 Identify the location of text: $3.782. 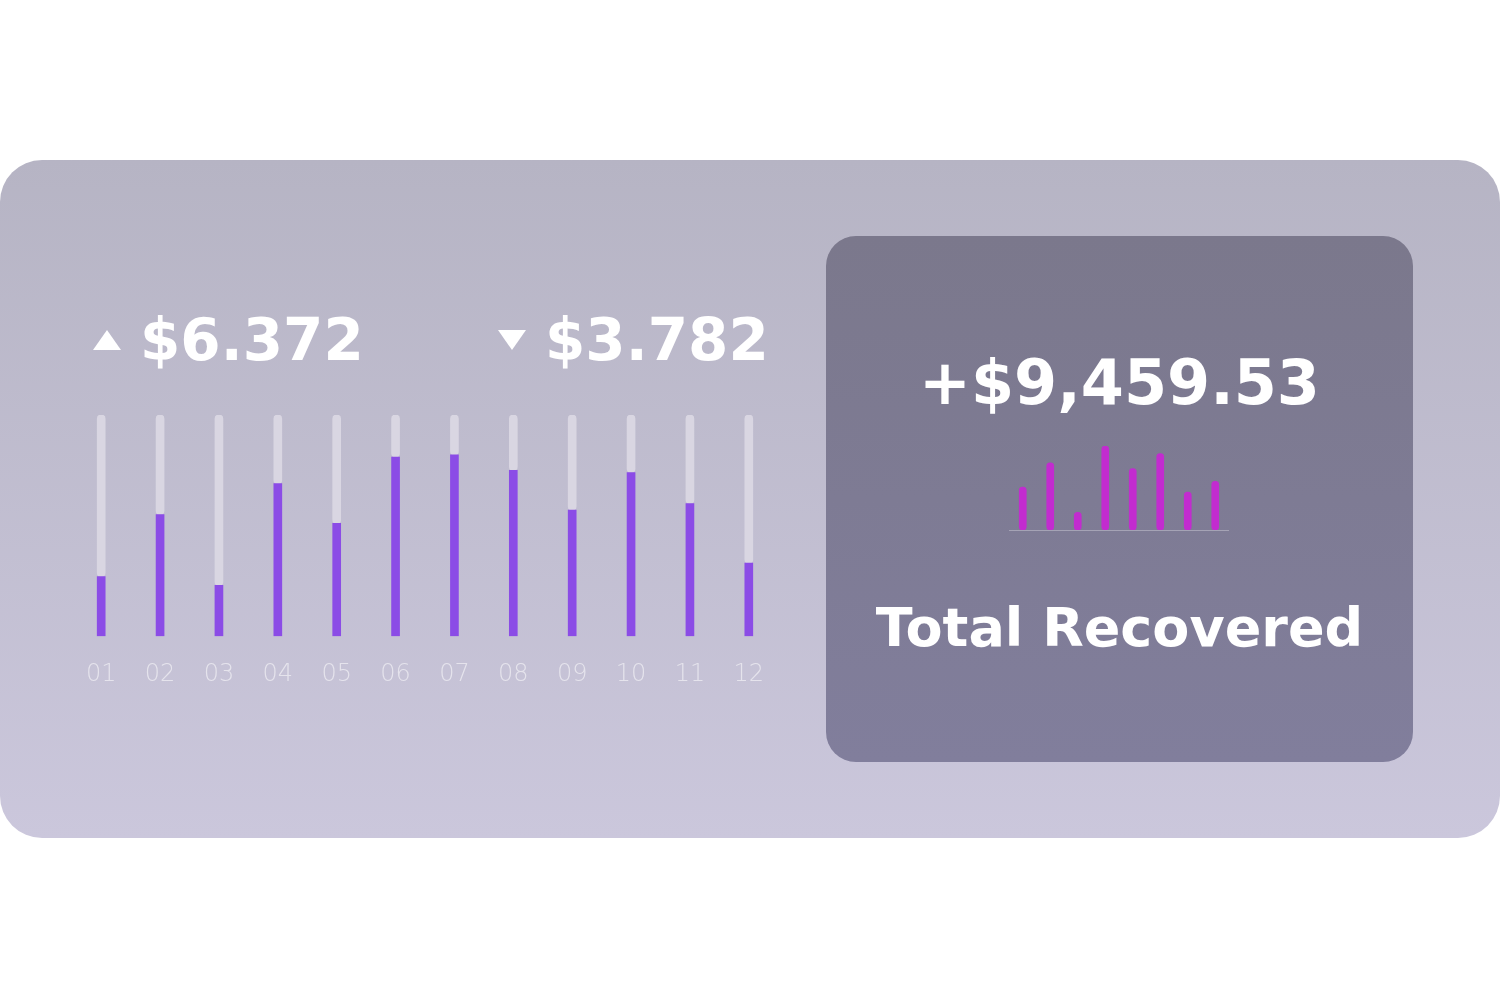
(657, 340).